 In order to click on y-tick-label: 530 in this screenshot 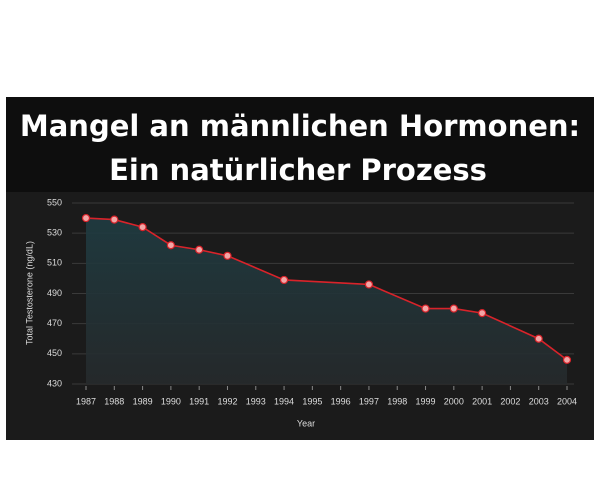, I will do `click(54, 233)`.